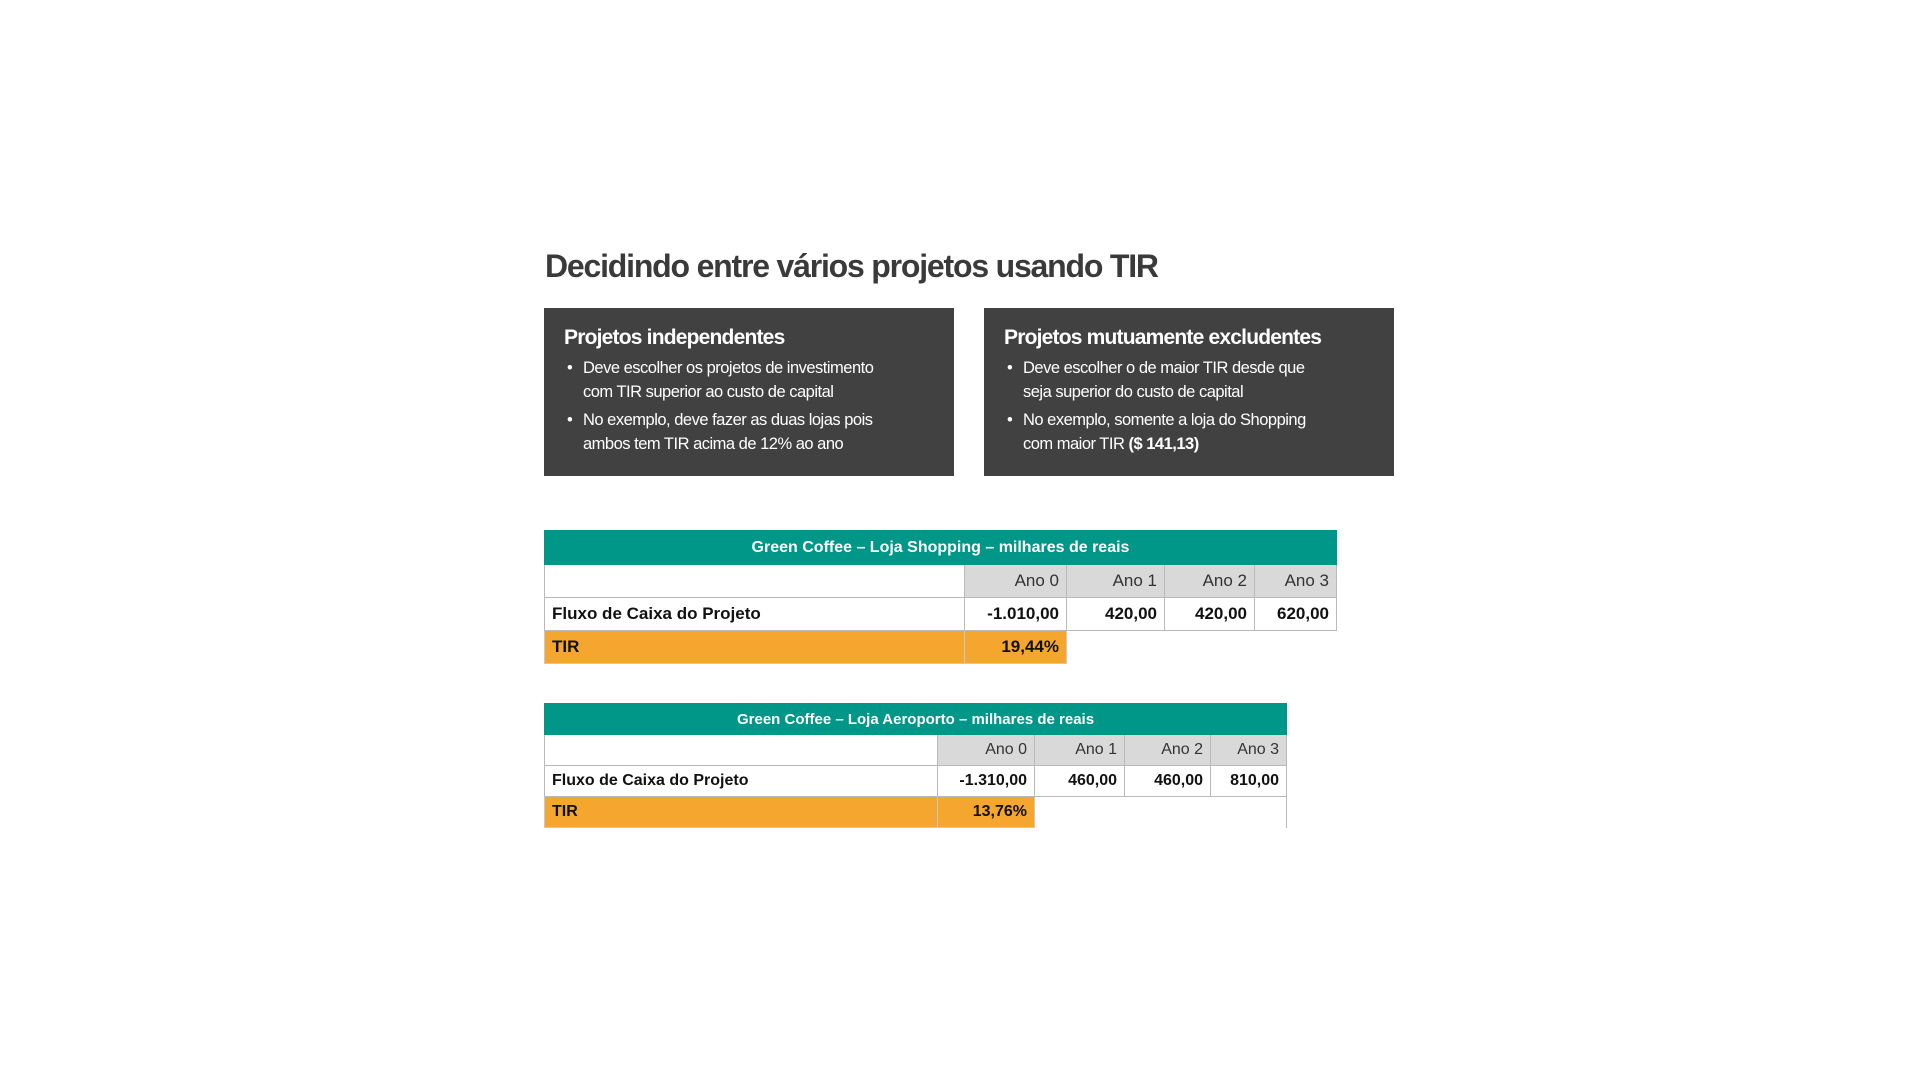 The height and width of the screenshot is (1081, 1920). Describe the element at coordinates (674, 337) in the screenshot. I see `box-heading: Projetos independentes` at that location.